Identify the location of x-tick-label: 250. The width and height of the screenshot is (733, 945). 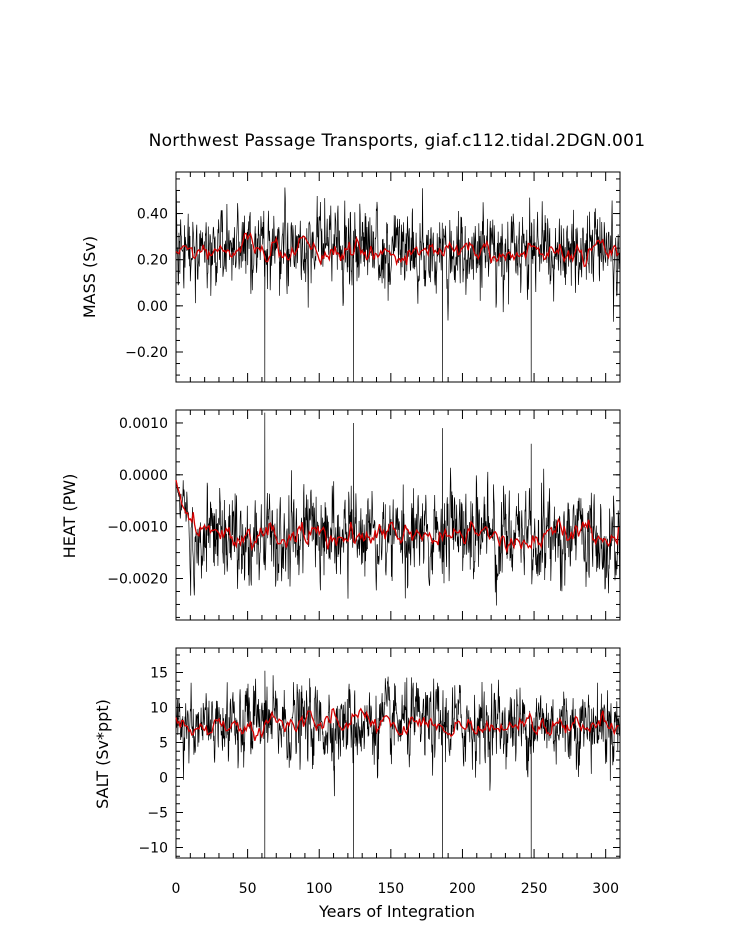
(534, 889).